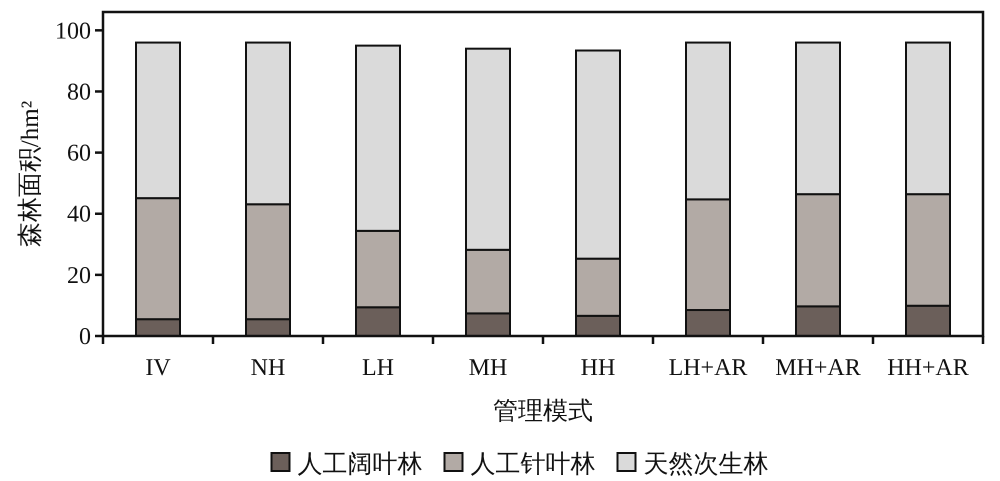 Image resolution: width=1000 pixels, height=481 pixels. Describe the element at coordinates (360, 464) in the screenshot. I see `legend-label: 人工阔叶林` at that location.